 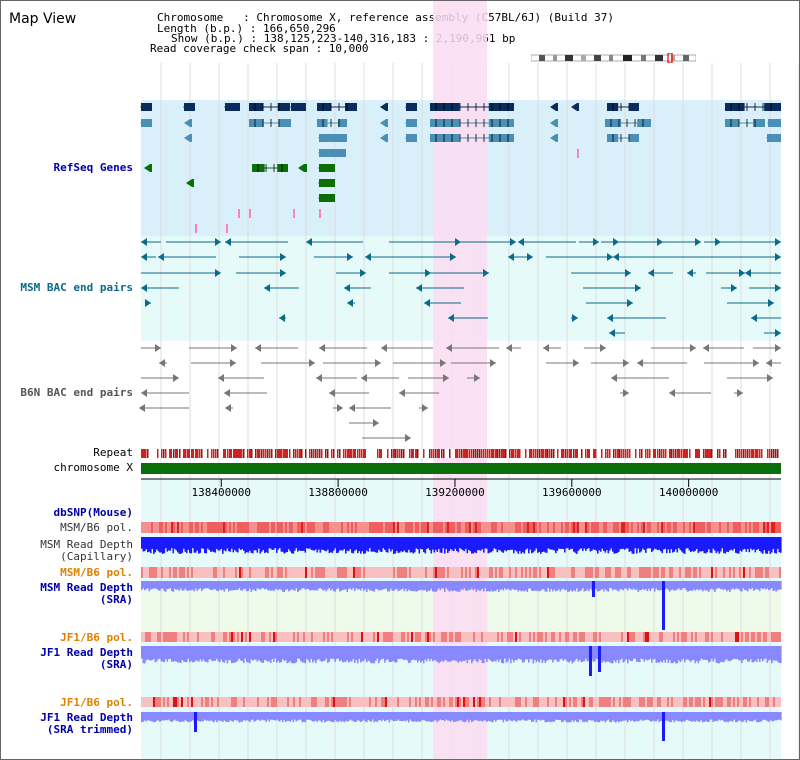 I want to click on gene-strand-arrow, so click(x=408, y=107).